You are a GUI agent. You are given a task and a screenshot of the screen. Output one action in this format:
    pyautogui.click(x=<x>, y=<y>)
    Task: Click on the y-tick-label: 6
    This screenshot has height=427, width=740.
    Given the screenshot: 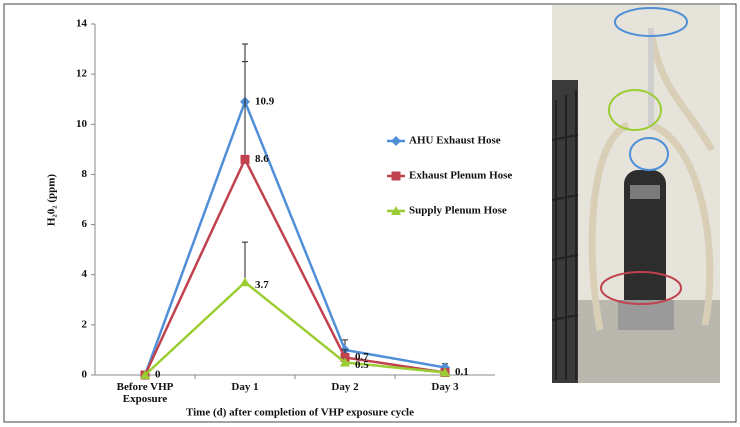 What is the action you would take?
    pyautogui.click(x=85, y=224)
    